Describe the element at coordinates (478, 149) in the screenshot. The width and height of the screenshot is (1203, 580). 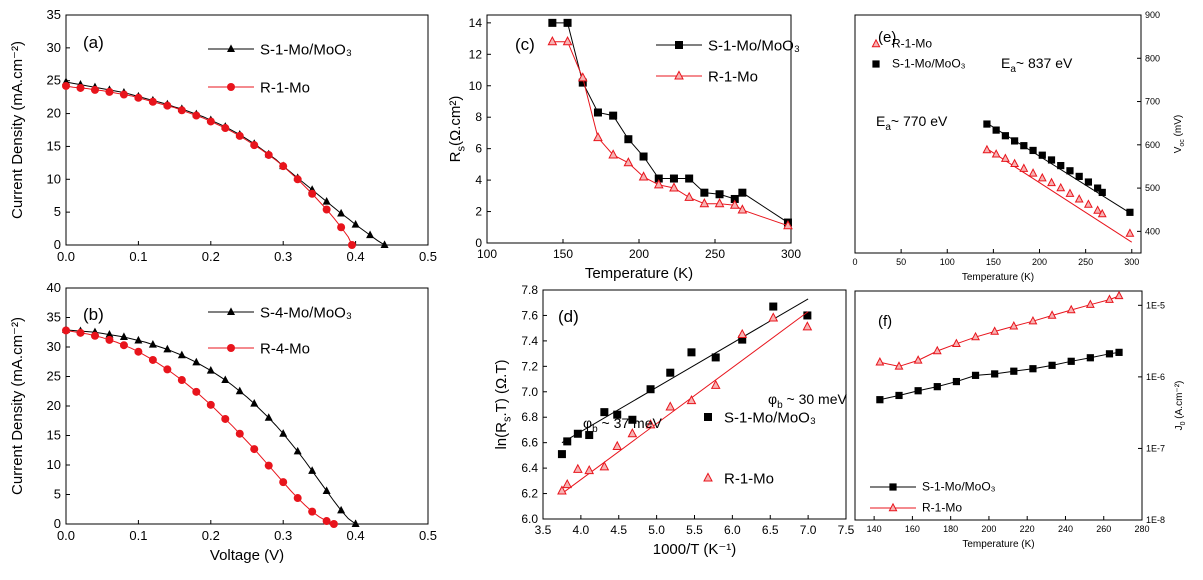
I see `y-tick-label: 6` at that location.